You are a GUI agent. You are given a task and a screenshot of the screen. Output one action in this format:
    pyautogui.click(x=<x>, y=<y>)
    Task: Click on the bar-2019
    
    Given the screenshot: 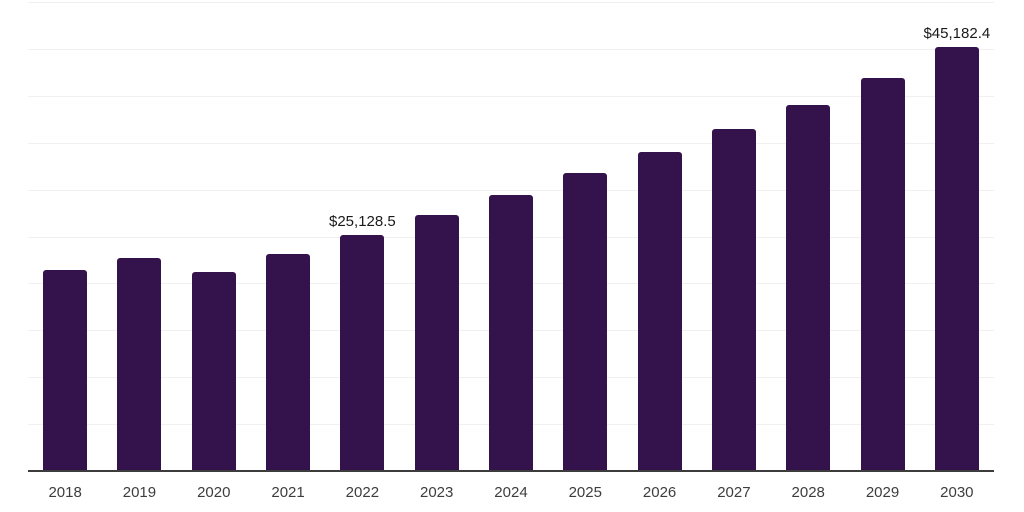 What is the action you would take?
    pyautogui.click(x=139, y=364)
    